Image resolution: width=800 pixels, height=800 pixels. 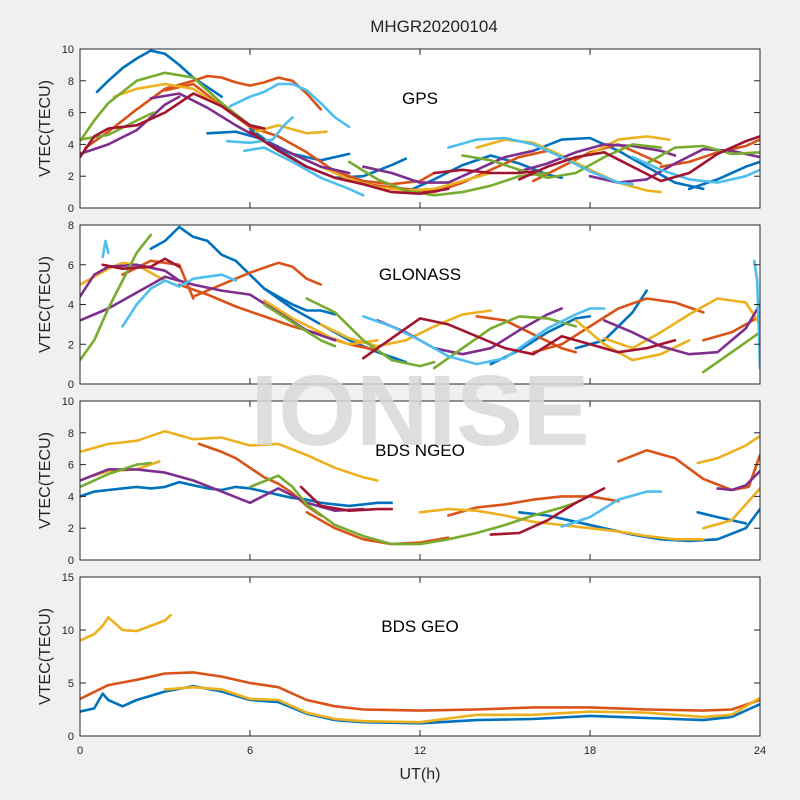 What do you see at coordinates (420, 450) in the screenshot?
I see `panel-label: BDS NGEO` at bounding box center [420, 450].